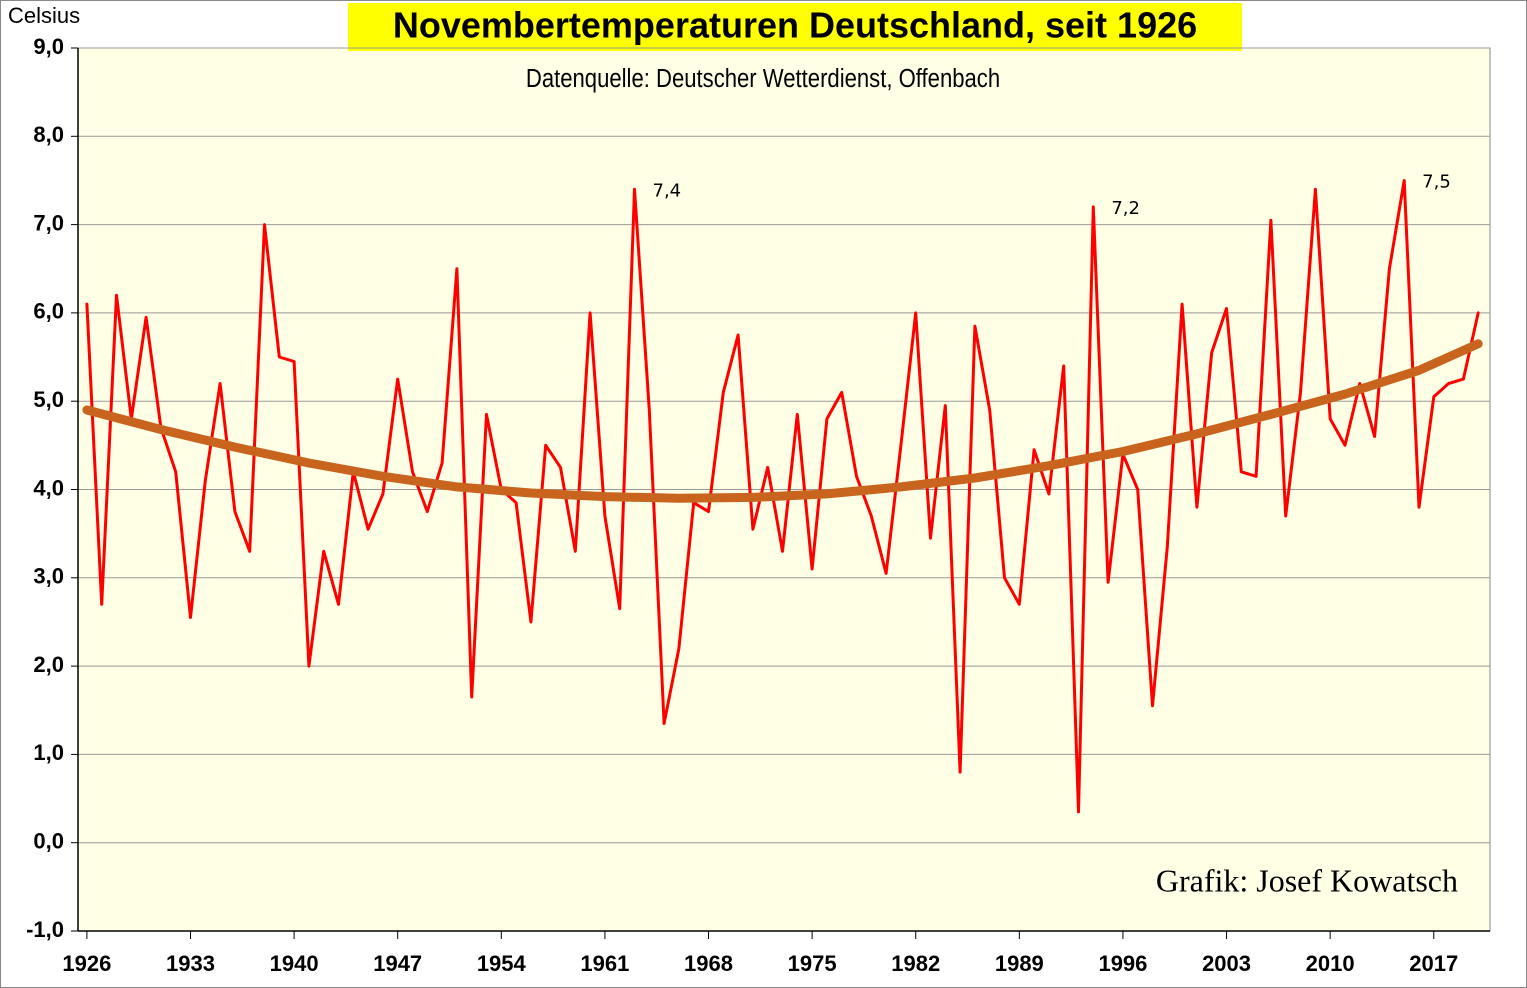 The height and width of the screenshot is (988, 1527). Describe the element at coordinates (667, 190) in the screenshot. I see `data-label: 7,4` at that location.